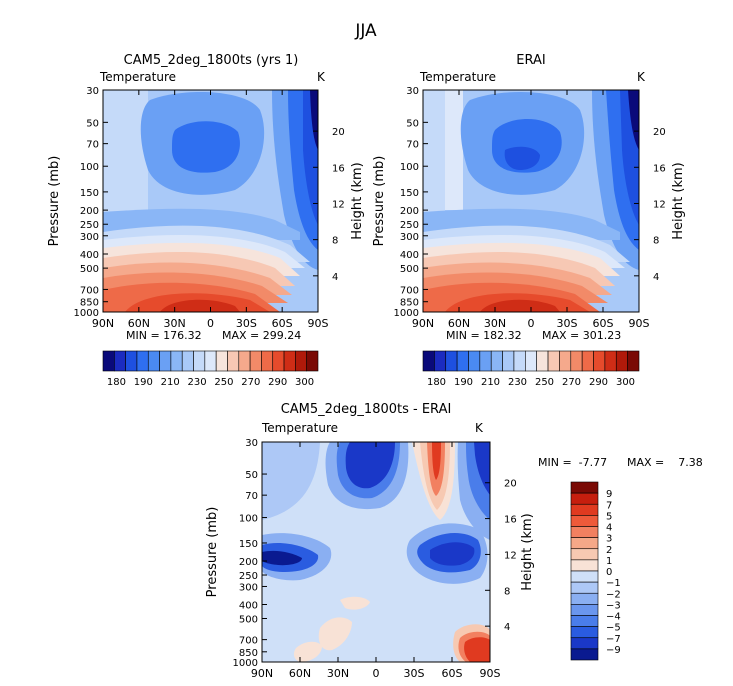 The width and height of the screenshot is (733, 686). I want to click on y2-tick-label: 12, so click(659, 204).